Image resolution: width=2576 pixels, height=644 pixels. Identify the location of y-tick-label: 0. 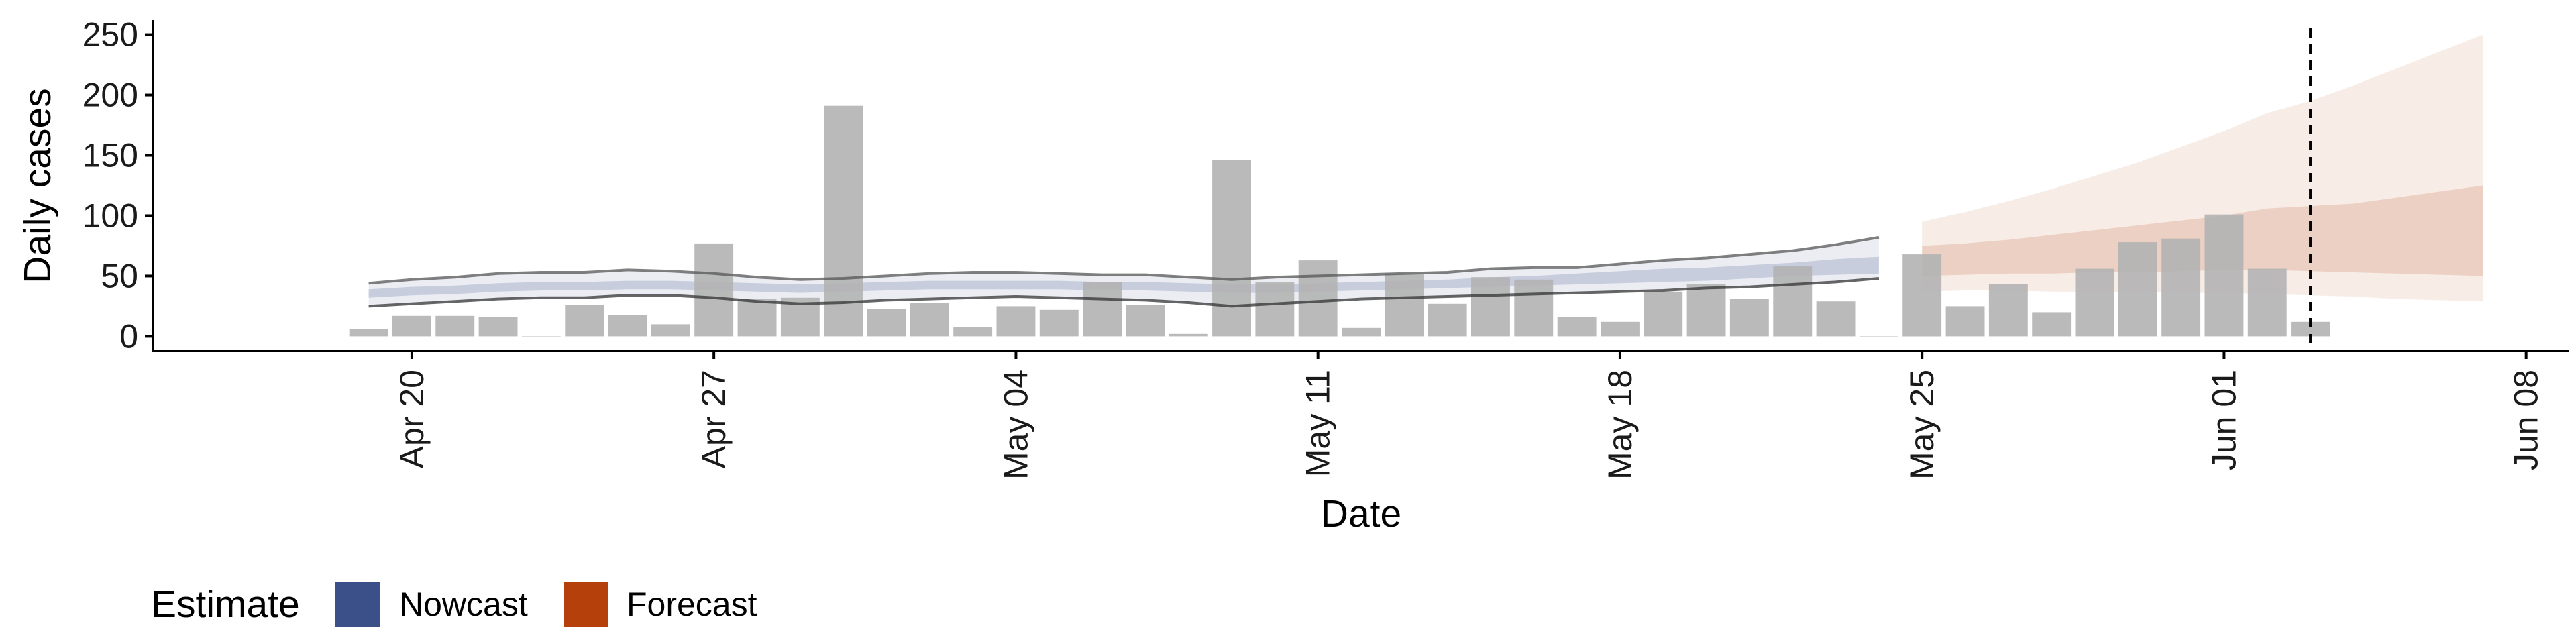
(128, 336).